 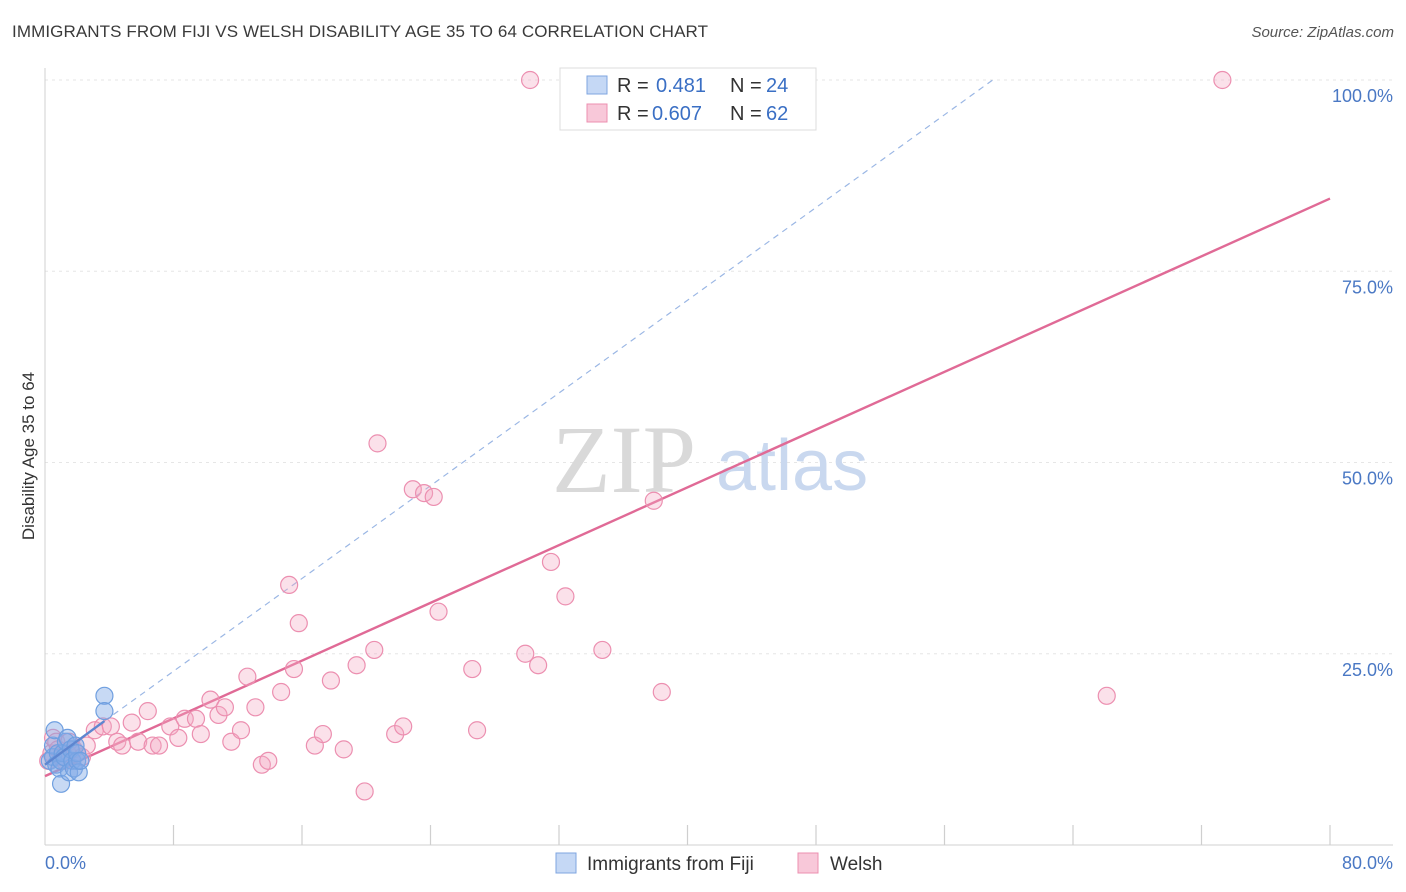 What do you see at coordinates (677, 114) in the screenshot?
I see `welsh-r-value: 0.607` at bounding box center [677, 114].